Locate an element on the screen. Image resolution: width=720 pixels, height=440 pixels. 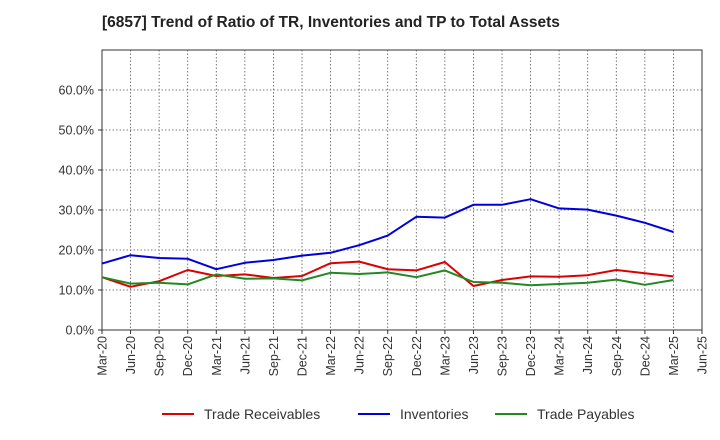
y-tick-label: 40.0% is located at coordinates (76, 171).